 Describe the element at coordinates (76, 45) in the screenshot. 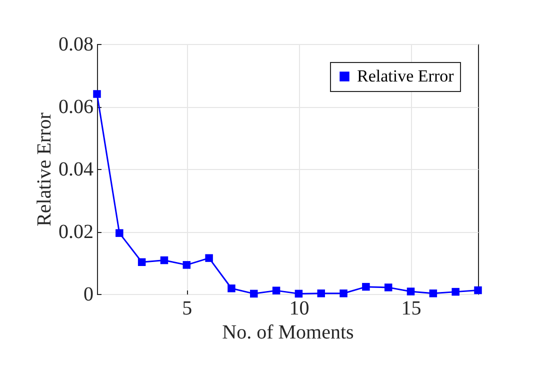

I see `y-tick-label: 0.08` at that location.